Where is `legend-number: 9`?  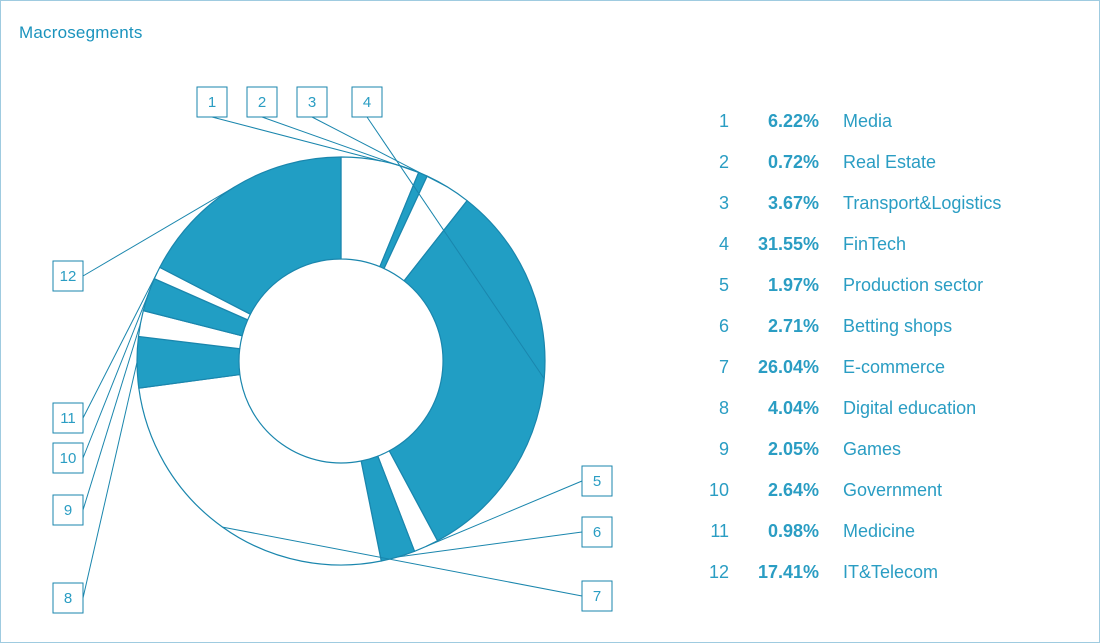 legend-number: 9 is located at coordinates (723, 449).